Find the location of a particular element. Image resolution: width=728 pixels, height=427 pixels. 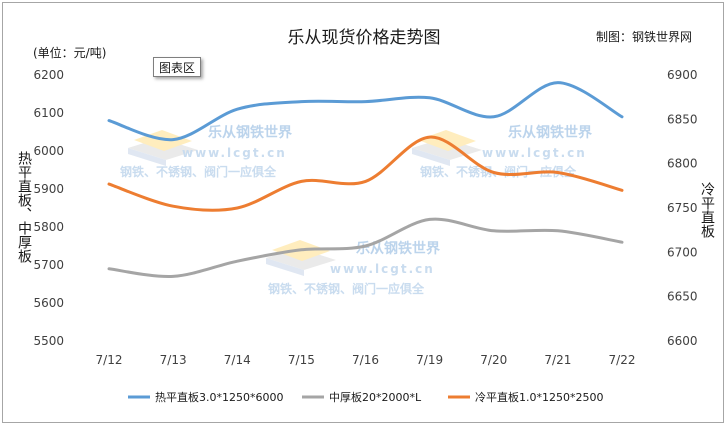

y-right-tick-label: 6800 is located at coordinates (682, 164).